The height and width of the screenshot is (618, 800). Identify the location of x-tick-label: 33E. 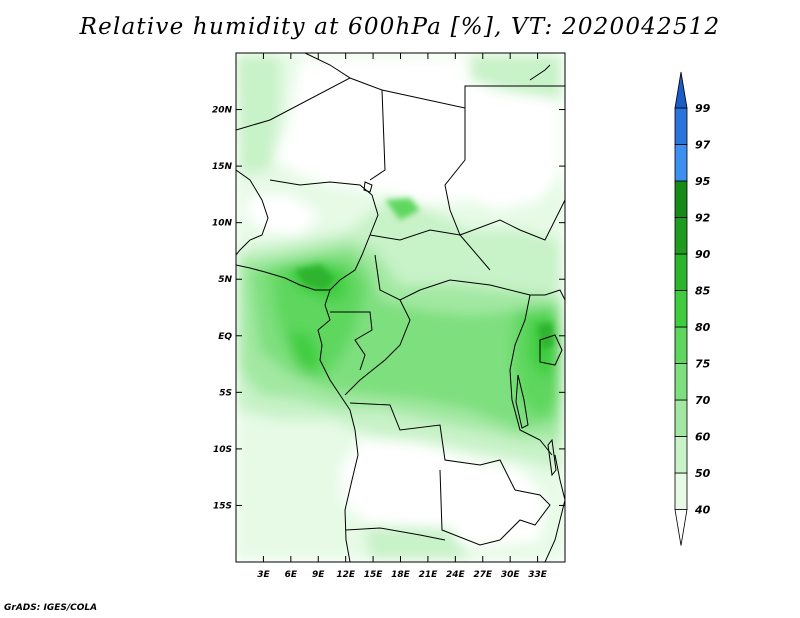
(538, 575).